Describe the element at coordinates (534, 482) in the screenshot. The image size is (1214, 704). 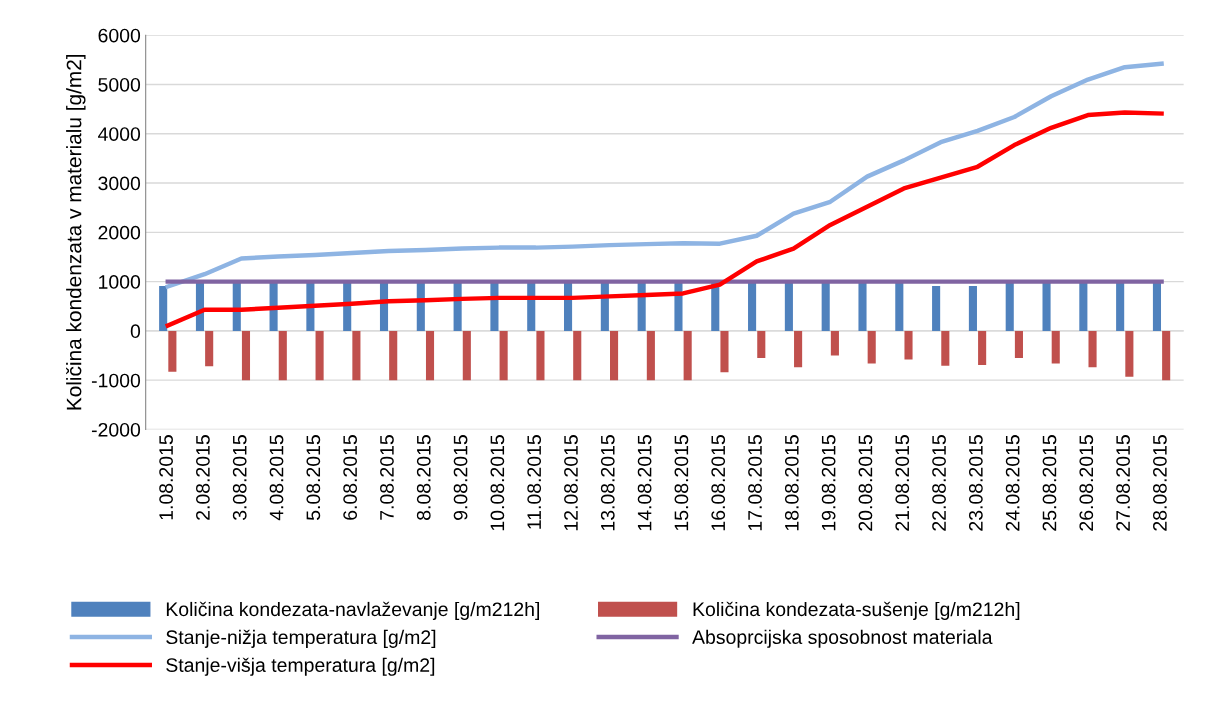
I see `x-tick-label: 11.08.2015` at that location.